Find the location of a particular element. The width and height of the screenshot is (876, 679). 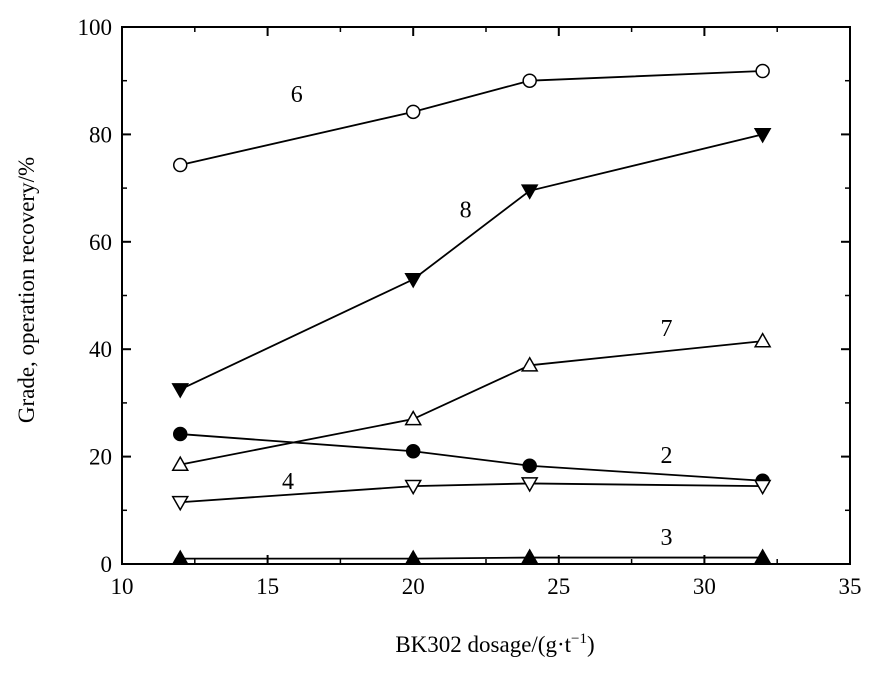

y-axis-title: Grade, operation recovery/% is located at coordinates (26, 290).